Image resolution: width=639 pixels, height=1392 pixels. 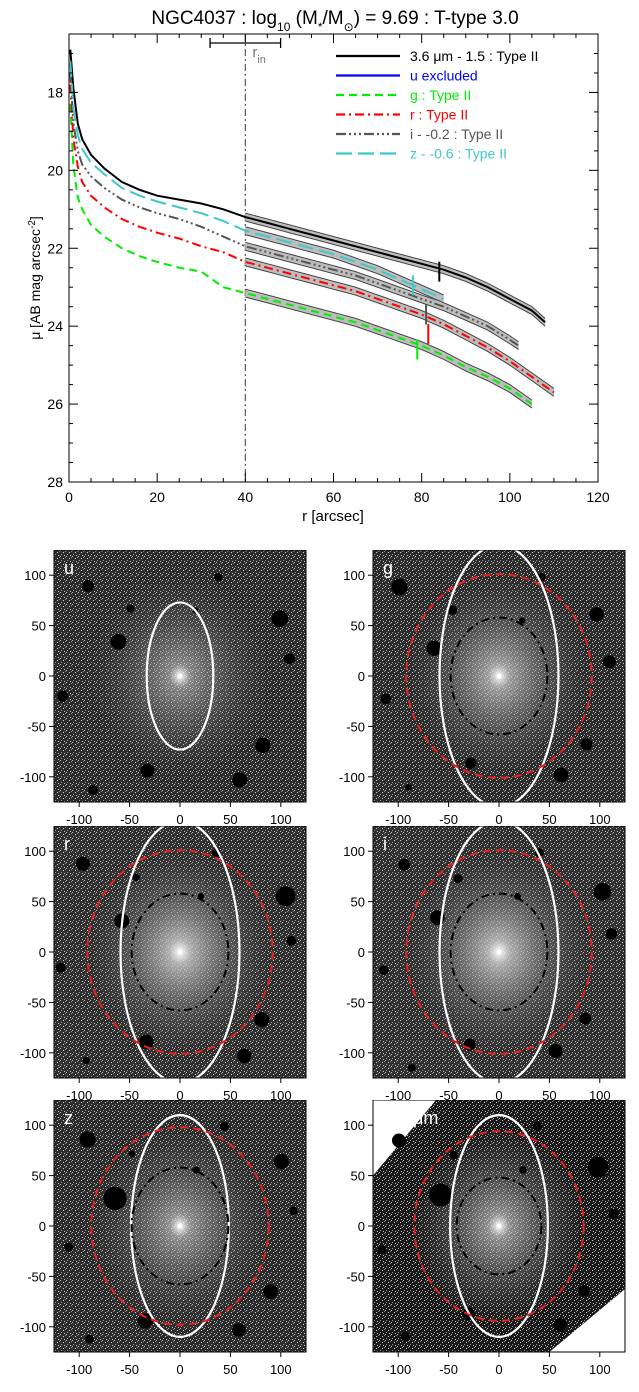 I want to click on panel-x-tick-label: -100, so click(x=79, y=1369).